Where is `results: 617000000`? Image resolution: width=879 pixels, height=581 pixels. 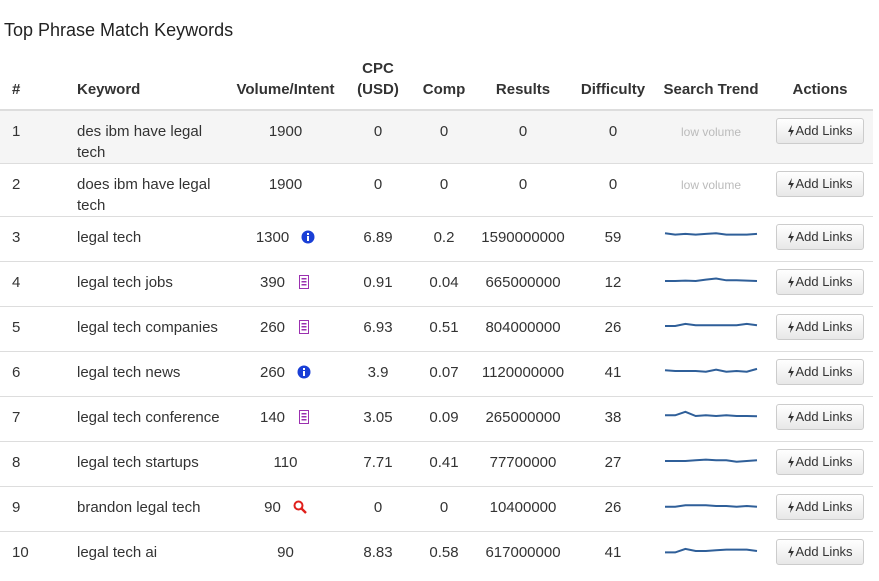
results: 617000000 is located at coordinates (523, 553).